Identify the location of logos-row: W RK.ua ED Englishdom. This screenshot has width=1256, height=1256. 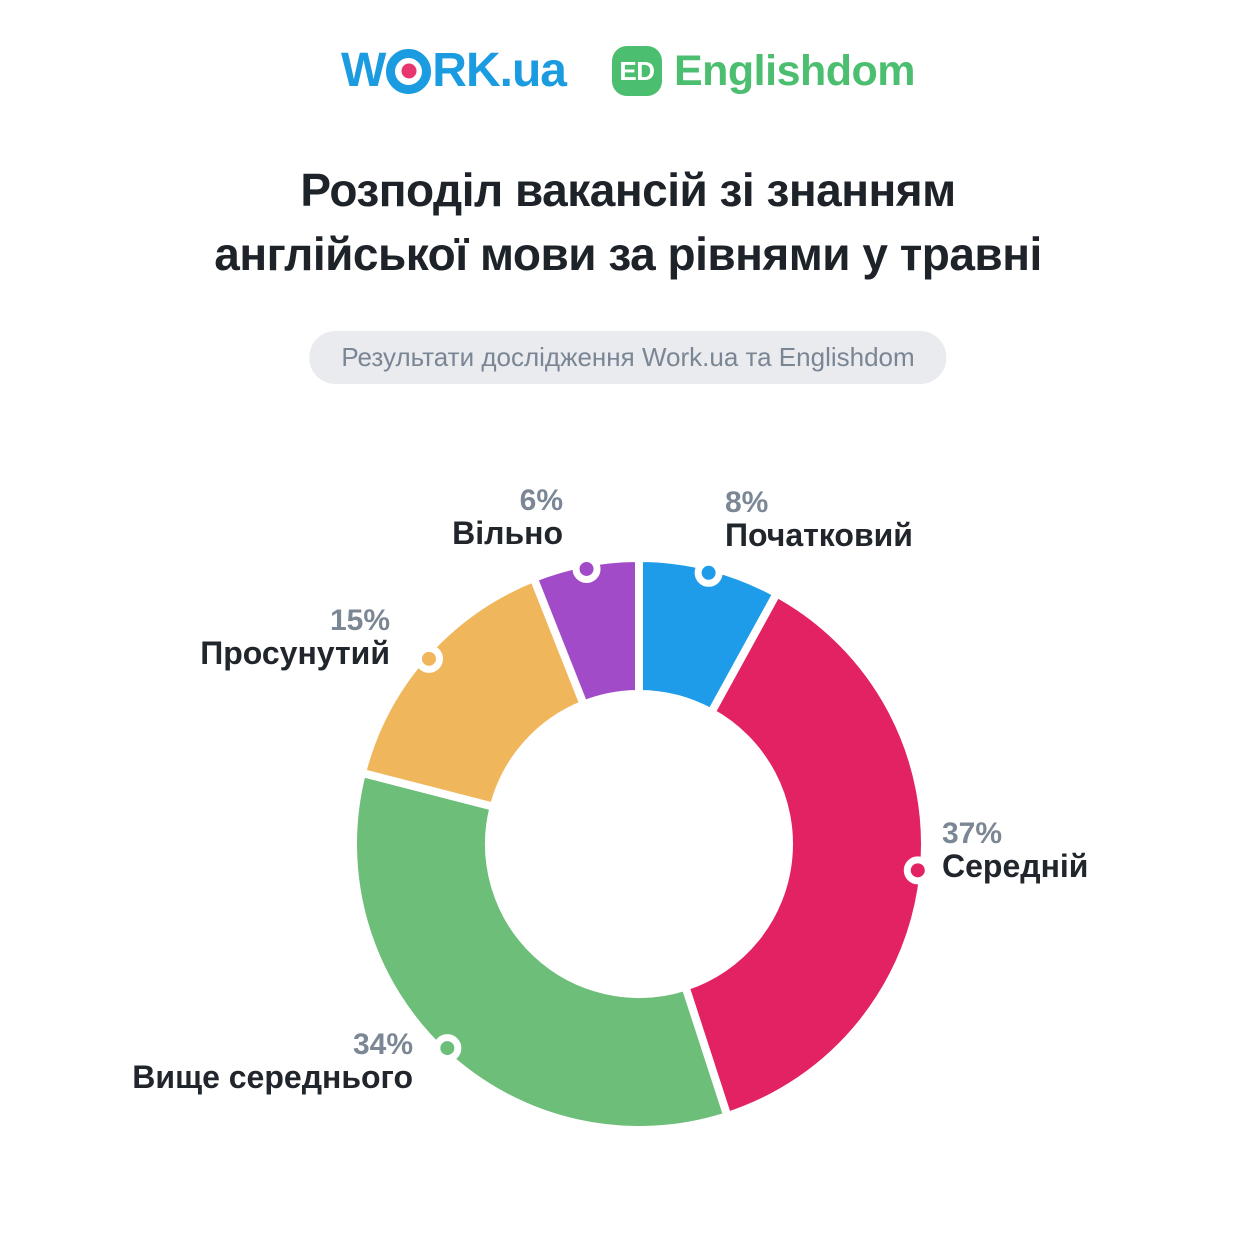
(628, 71).